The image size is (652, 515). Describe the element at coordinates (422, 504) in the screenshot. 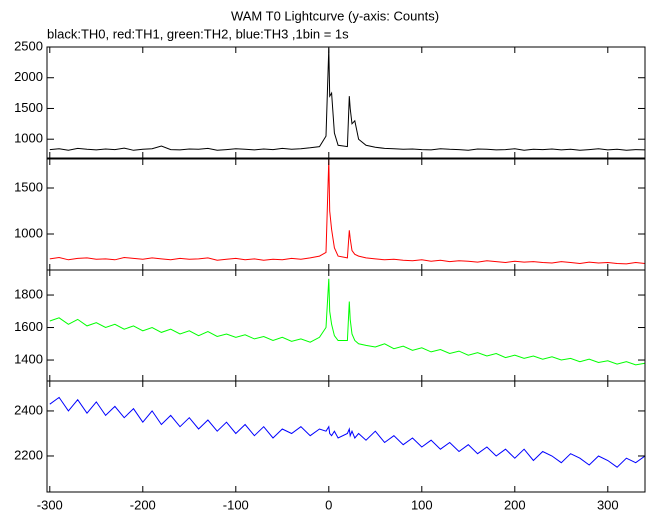

I see `x-tick-label: 100` at that location.